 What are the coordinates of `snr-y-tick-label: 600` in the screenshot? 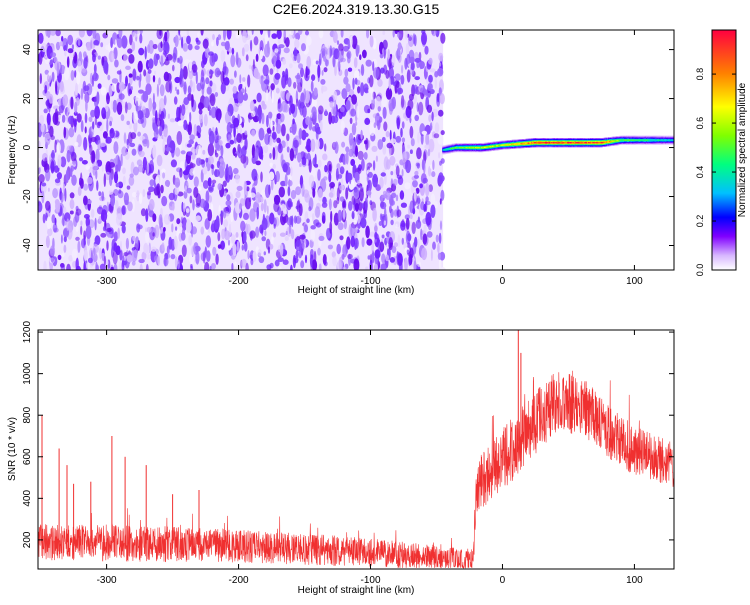 It's located at (27, 456).